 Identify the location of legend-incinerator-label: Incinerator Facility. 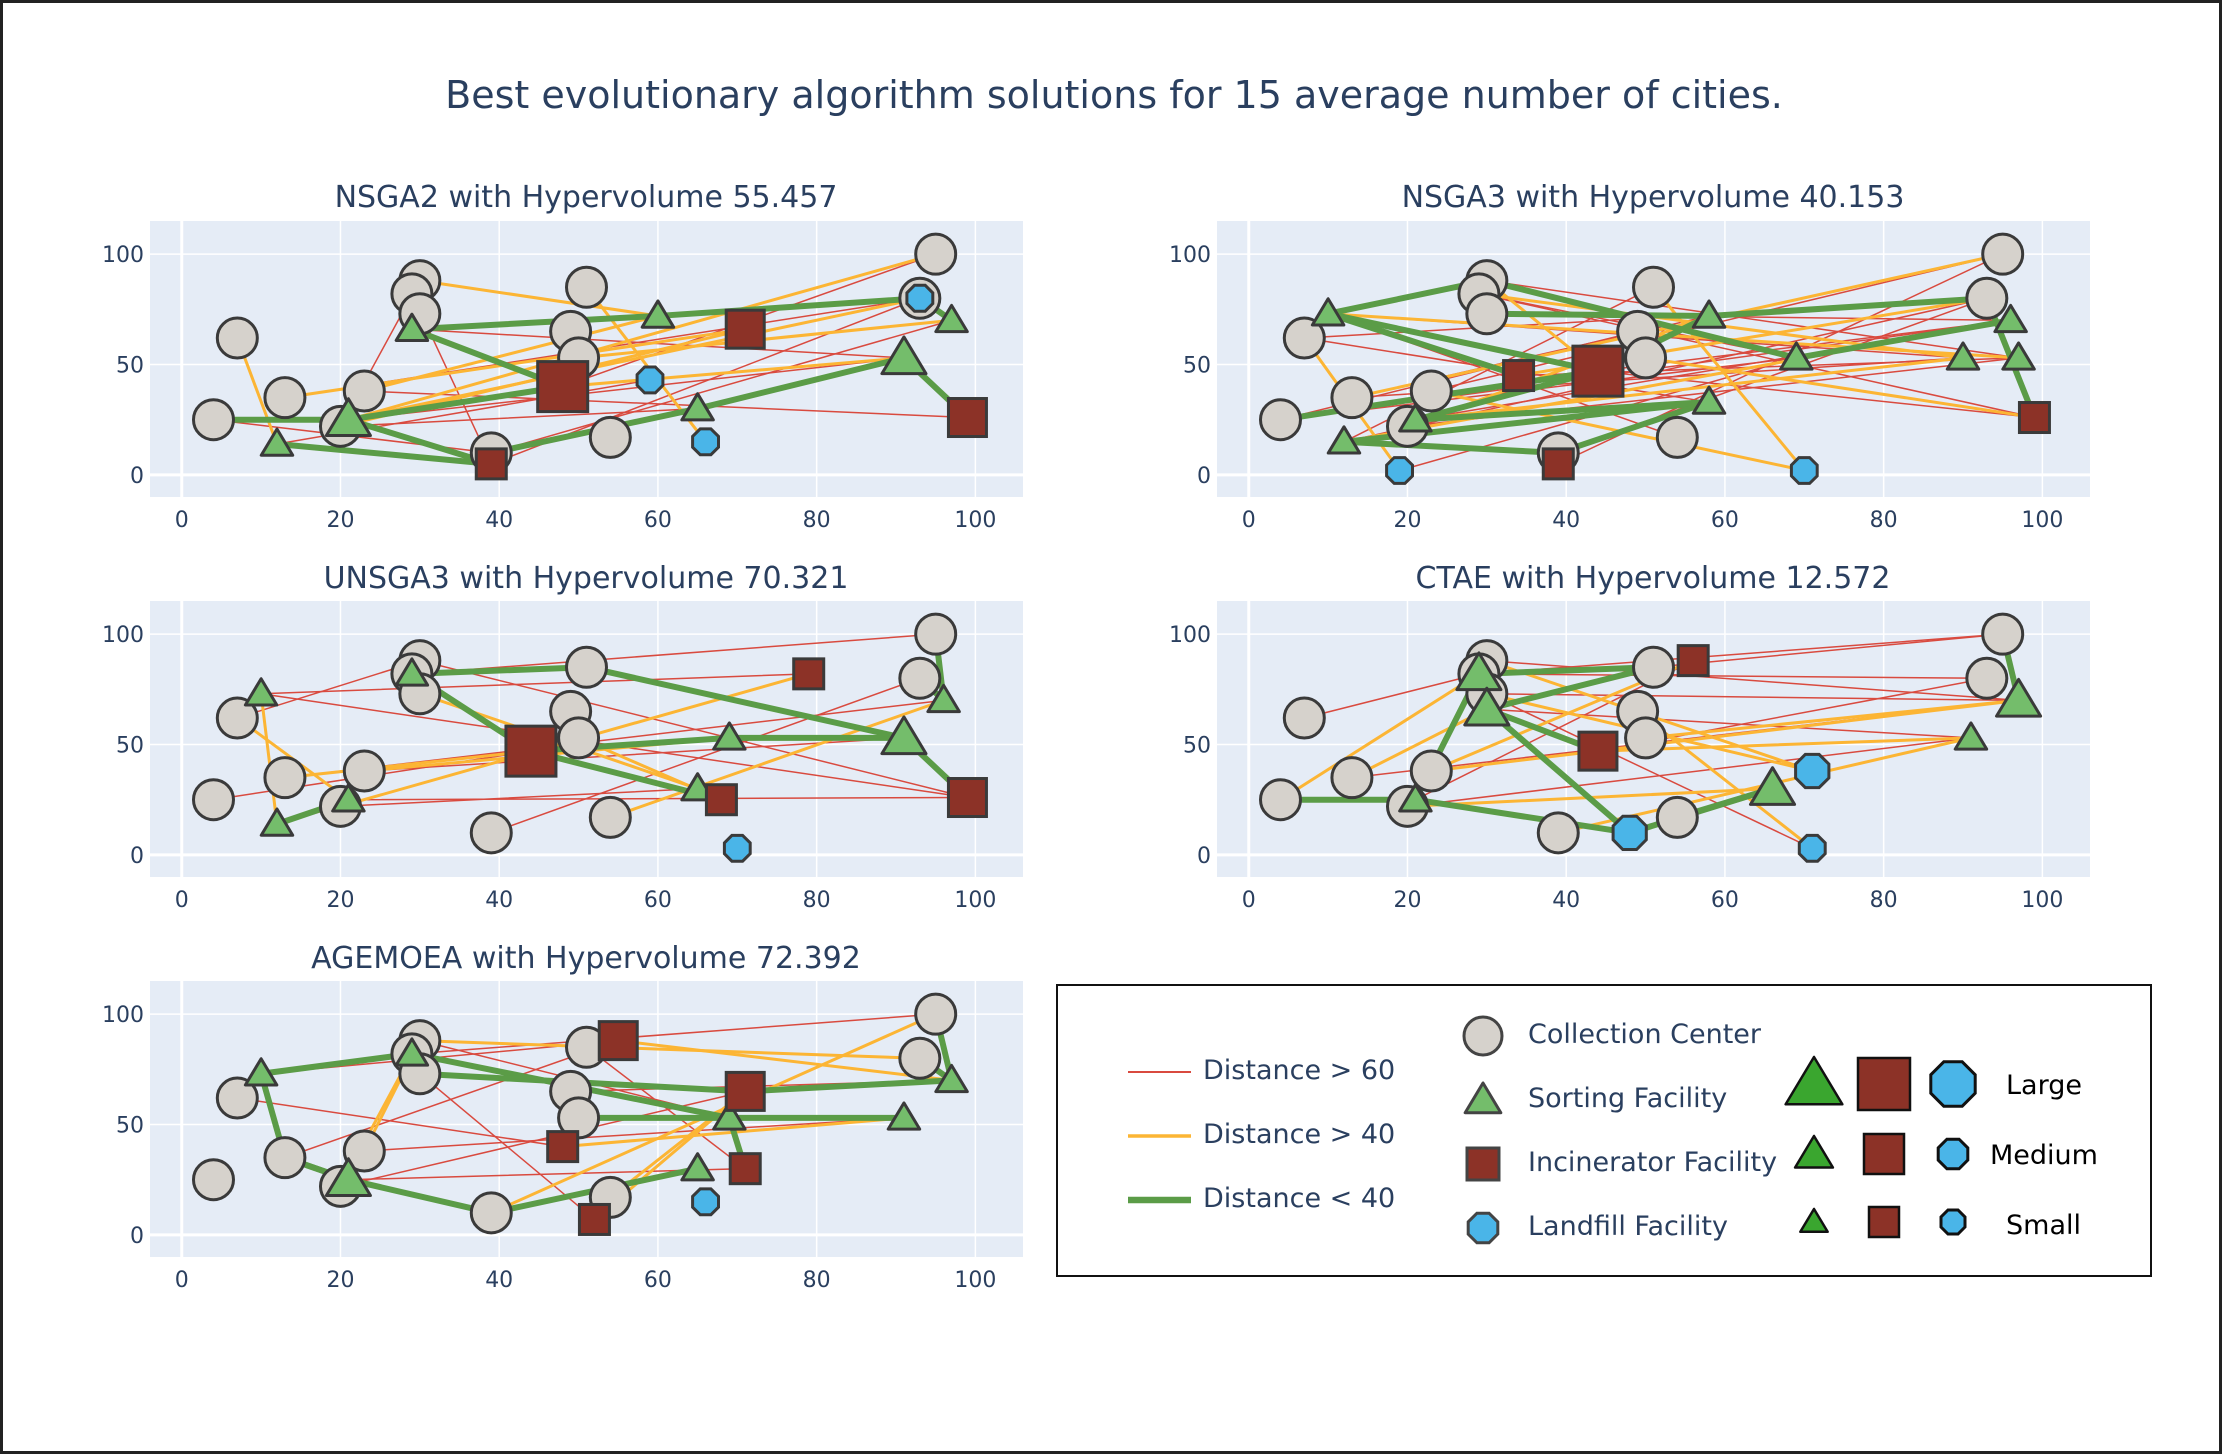
(1653, 1162).